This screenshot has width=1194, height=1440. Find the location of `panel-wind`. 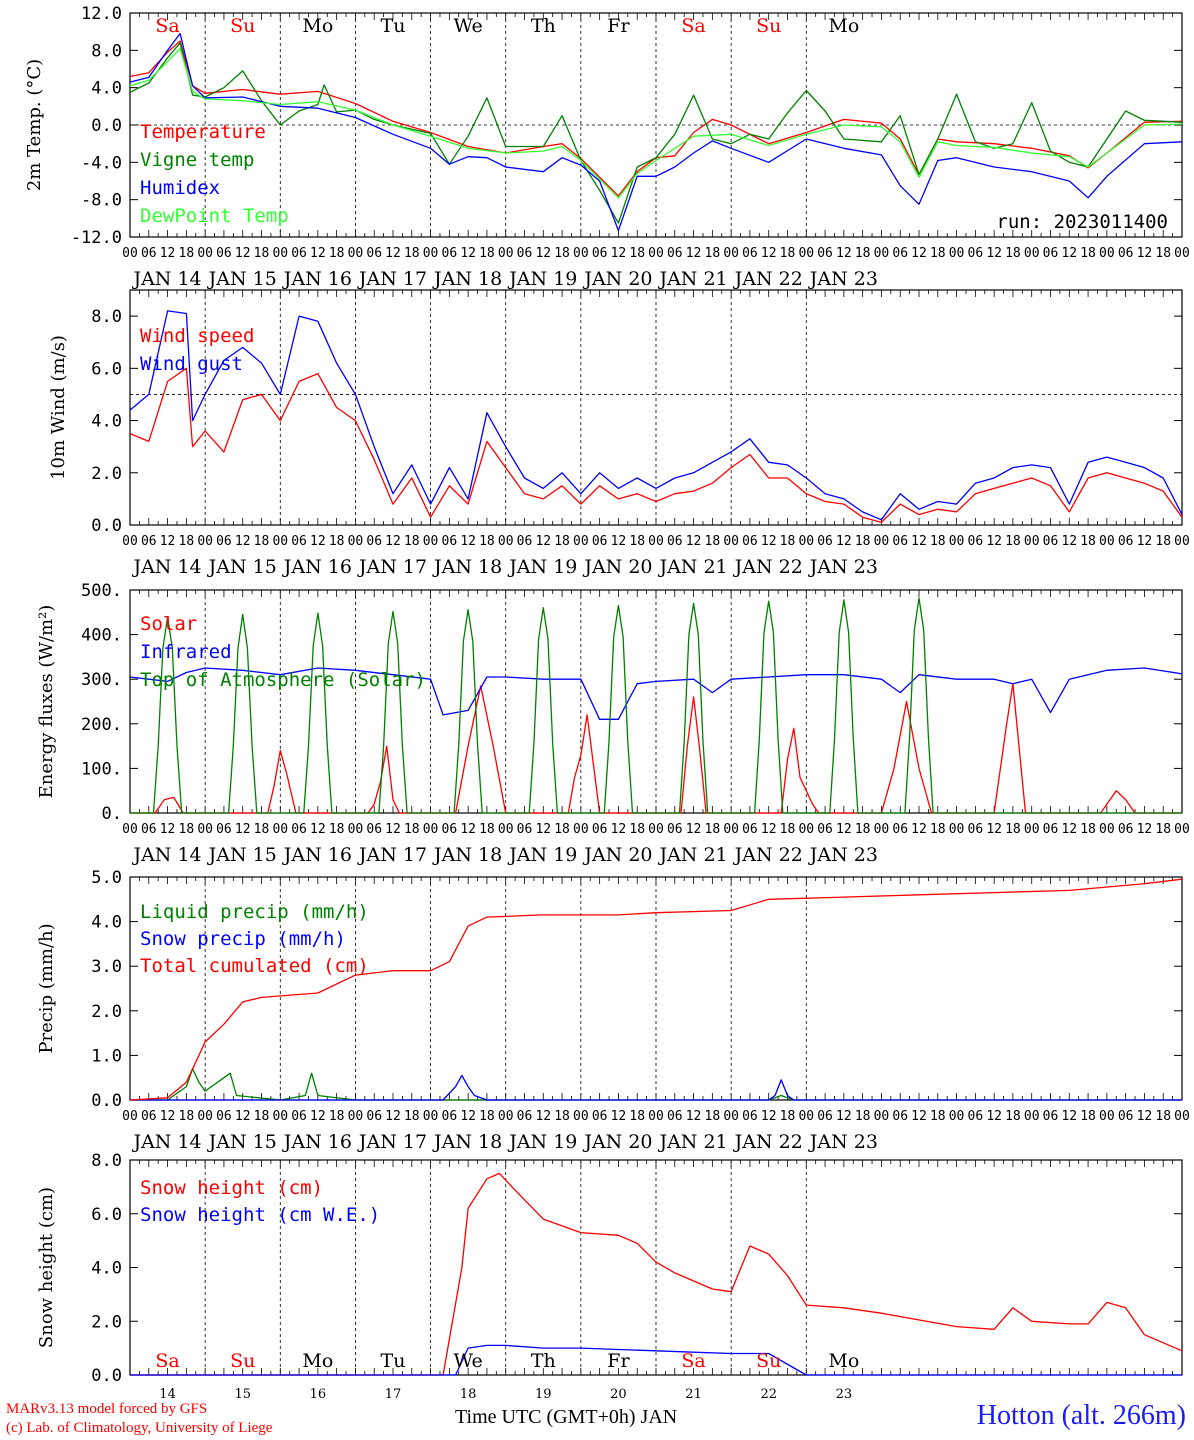

panel-wind is located at coordinates (656, 407).